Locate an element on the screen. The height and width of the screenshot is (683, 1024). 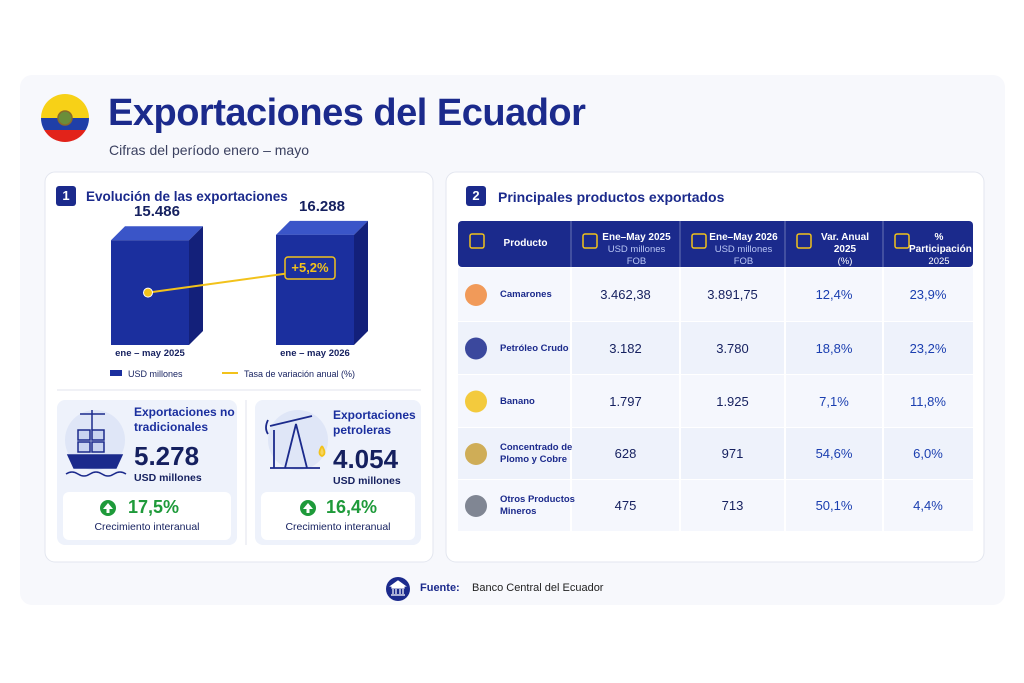
ship-icon is located at coordinates (96, 443).